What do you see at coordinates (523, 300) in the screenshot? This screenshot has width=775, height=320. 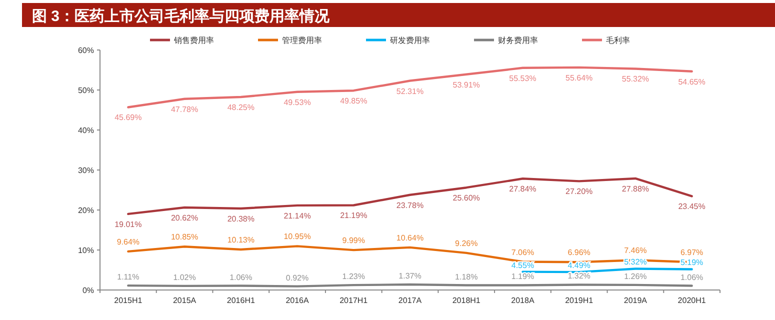 I see `x-tick-label: 2018A` at bounding box center [523, 300].